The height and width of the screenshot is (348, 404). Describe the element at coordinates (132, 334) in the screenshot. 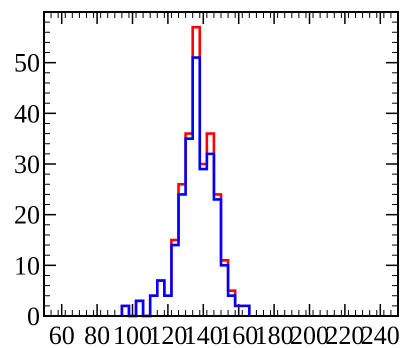

I see `x-tick-label: 100` at that location.